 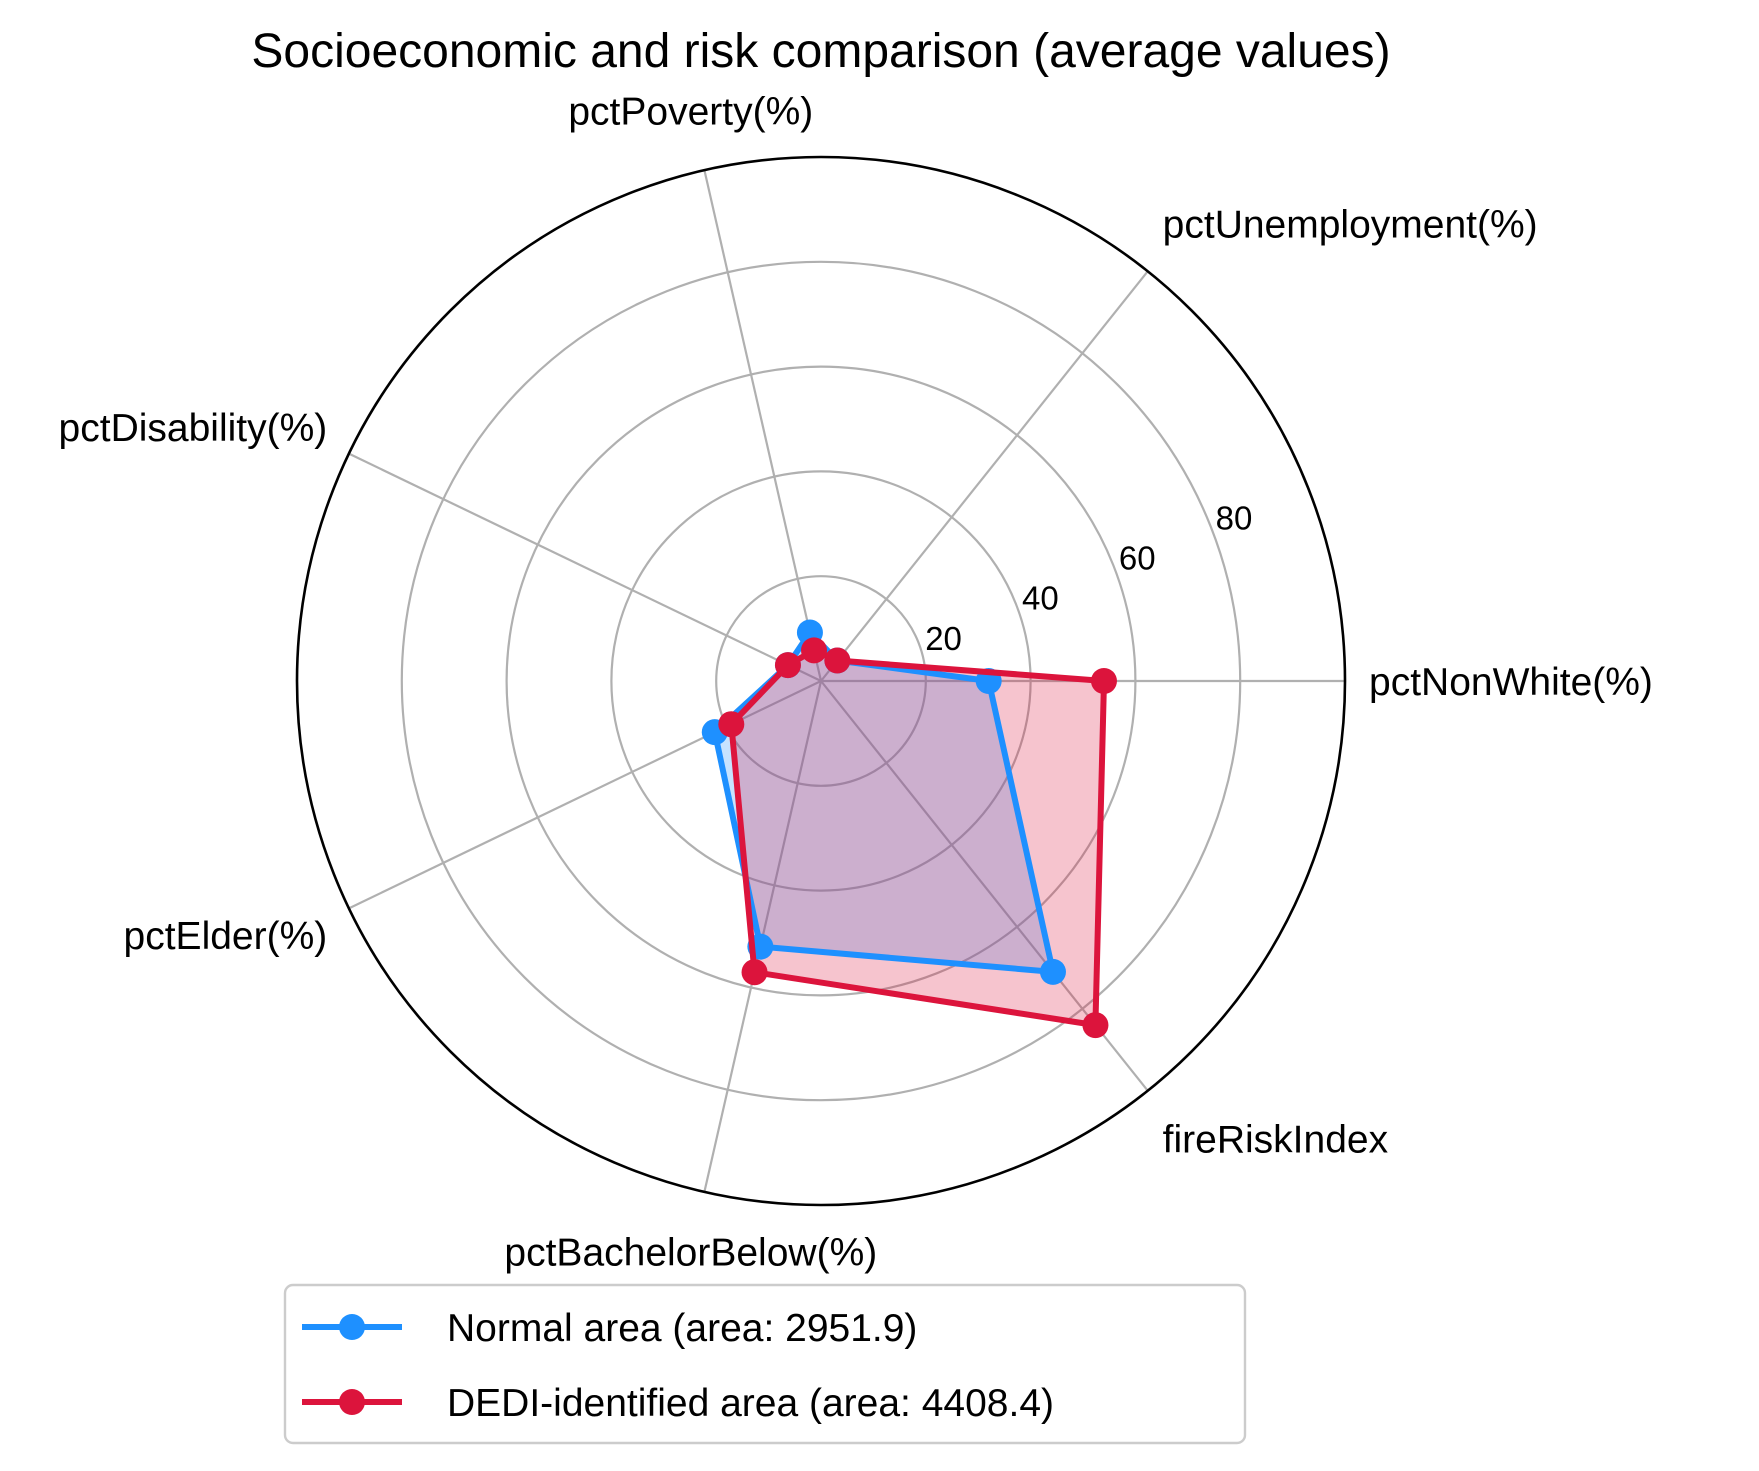 I want to click on series-layer, so click(x=909, y=829).